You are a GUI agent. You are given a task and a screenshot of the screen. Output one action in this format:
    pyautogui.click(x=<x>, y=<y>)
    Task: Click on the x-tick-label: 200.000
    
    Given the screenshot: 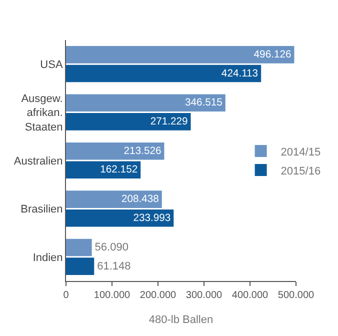 What is the action you would take?
    pyautogui.click(x=158, y=295)
    